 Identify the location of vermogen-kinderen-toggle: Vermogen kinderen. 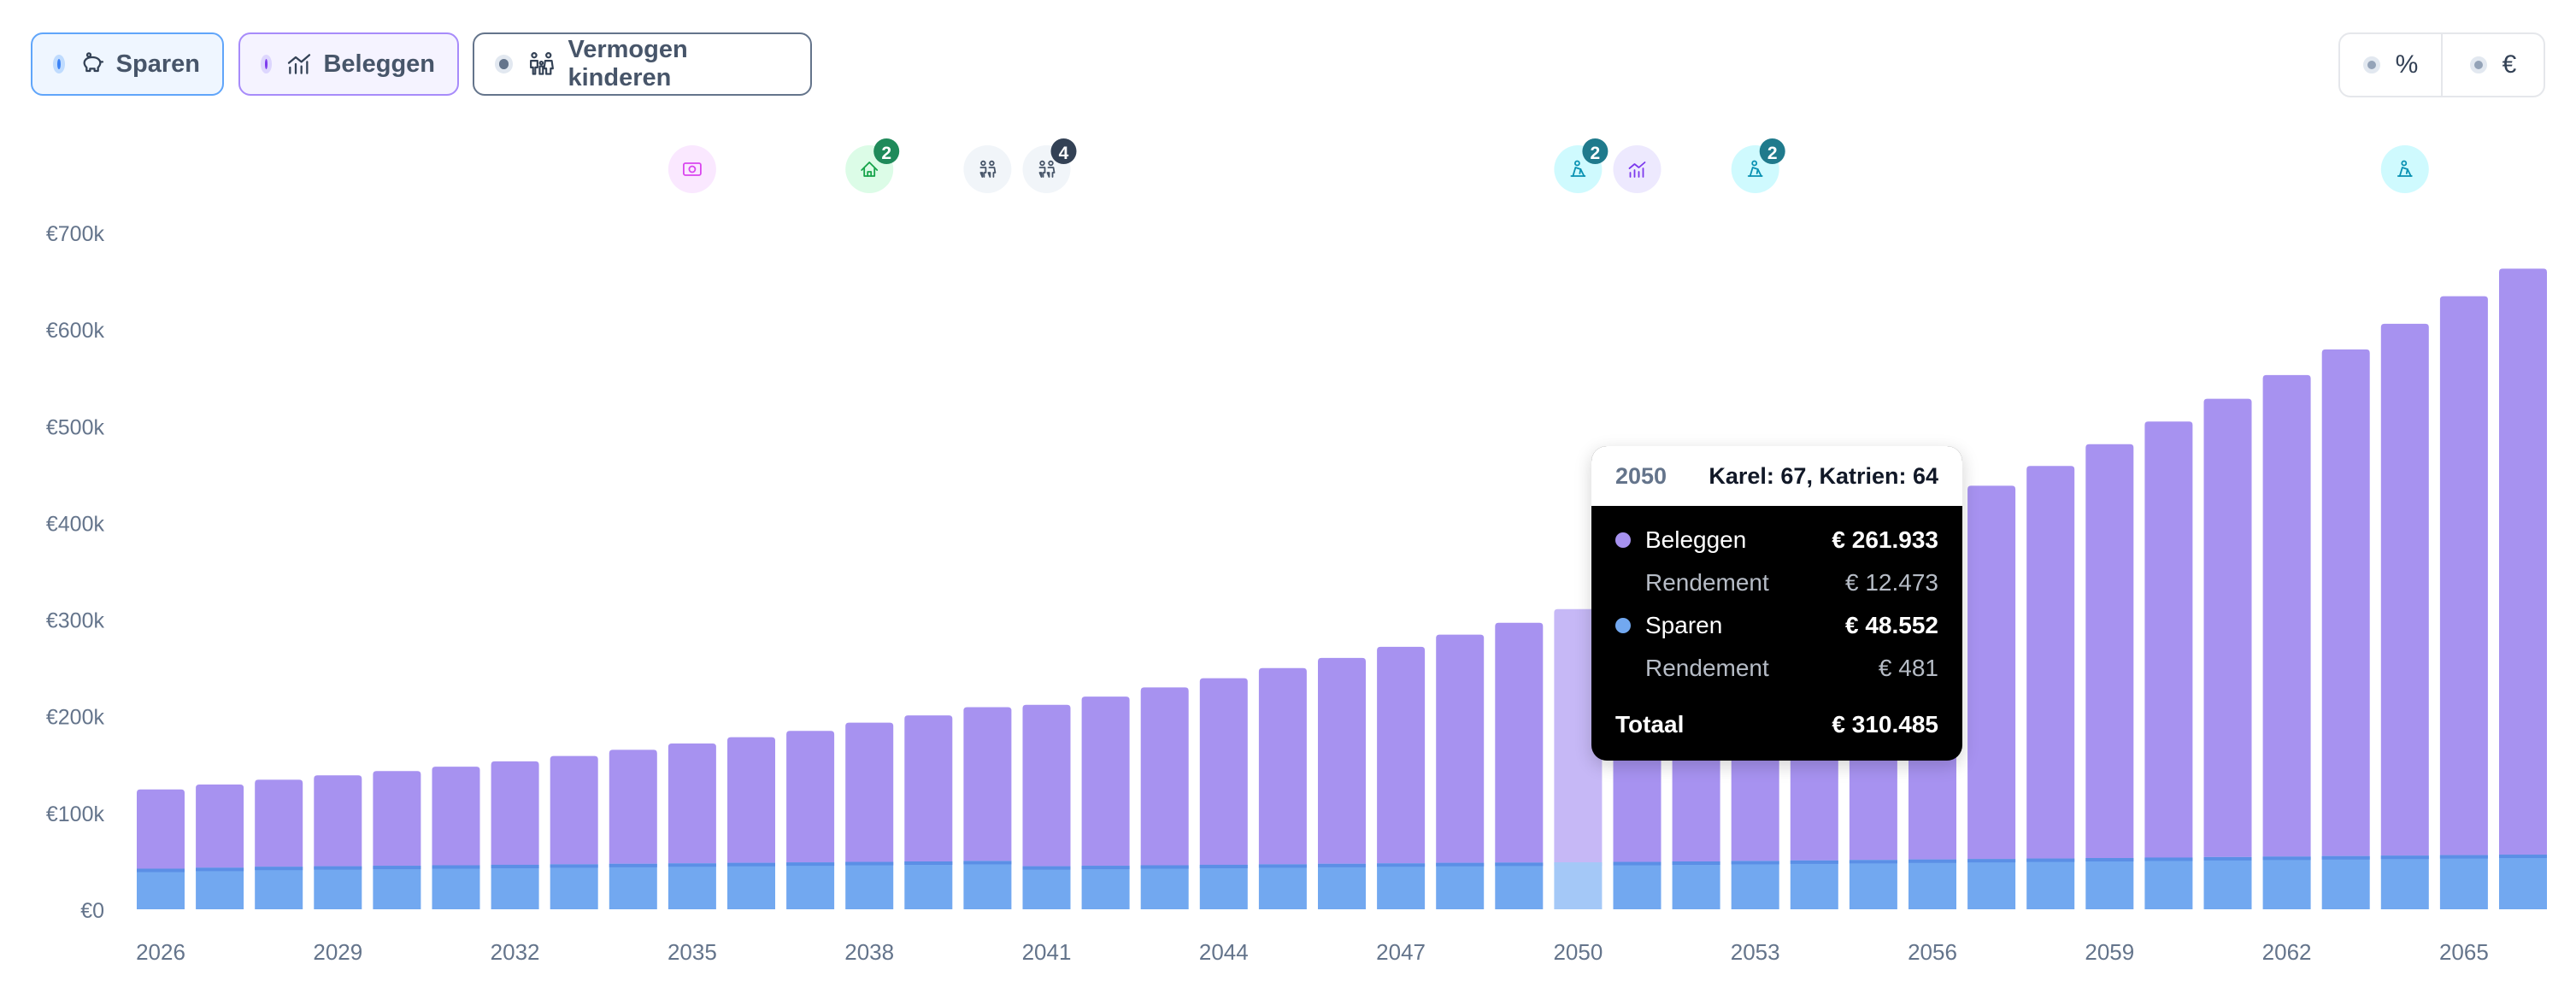
(642, 64).